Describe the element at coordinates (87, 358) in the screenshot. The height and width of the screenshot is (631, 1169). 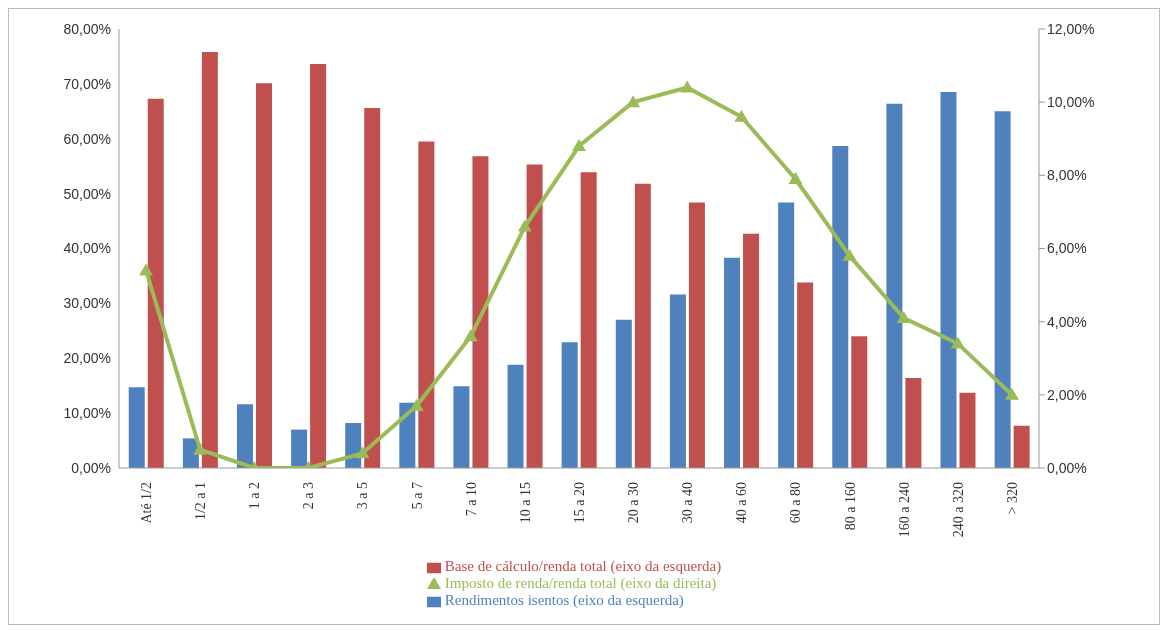
I see `y-tick-label: 20,00%` at that location.